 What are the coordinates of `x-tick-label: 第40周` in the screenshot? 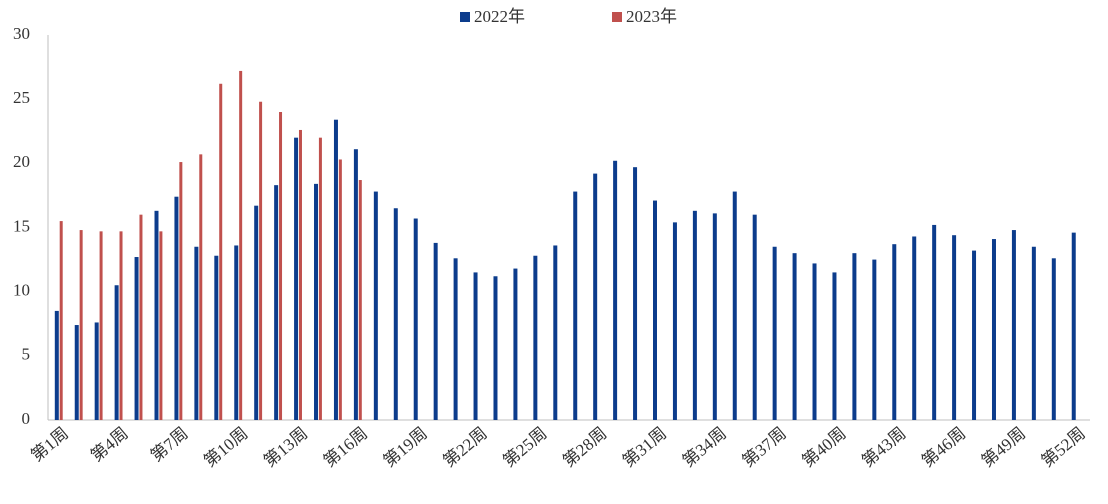 It's located at (823, 447).